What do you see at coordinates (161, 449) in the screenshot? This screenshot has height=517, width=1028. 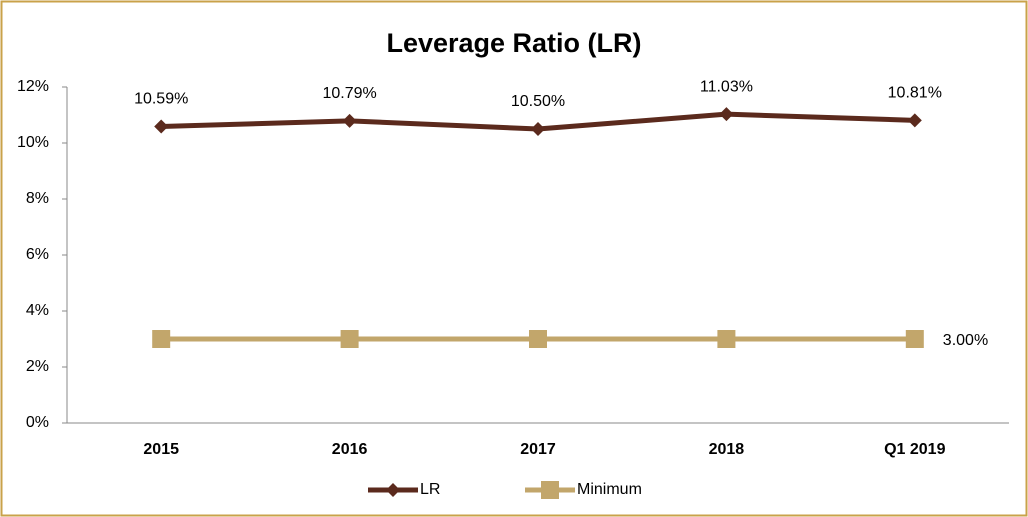 I see `x-tick-label: 2015` at bounding box center [161, 449].